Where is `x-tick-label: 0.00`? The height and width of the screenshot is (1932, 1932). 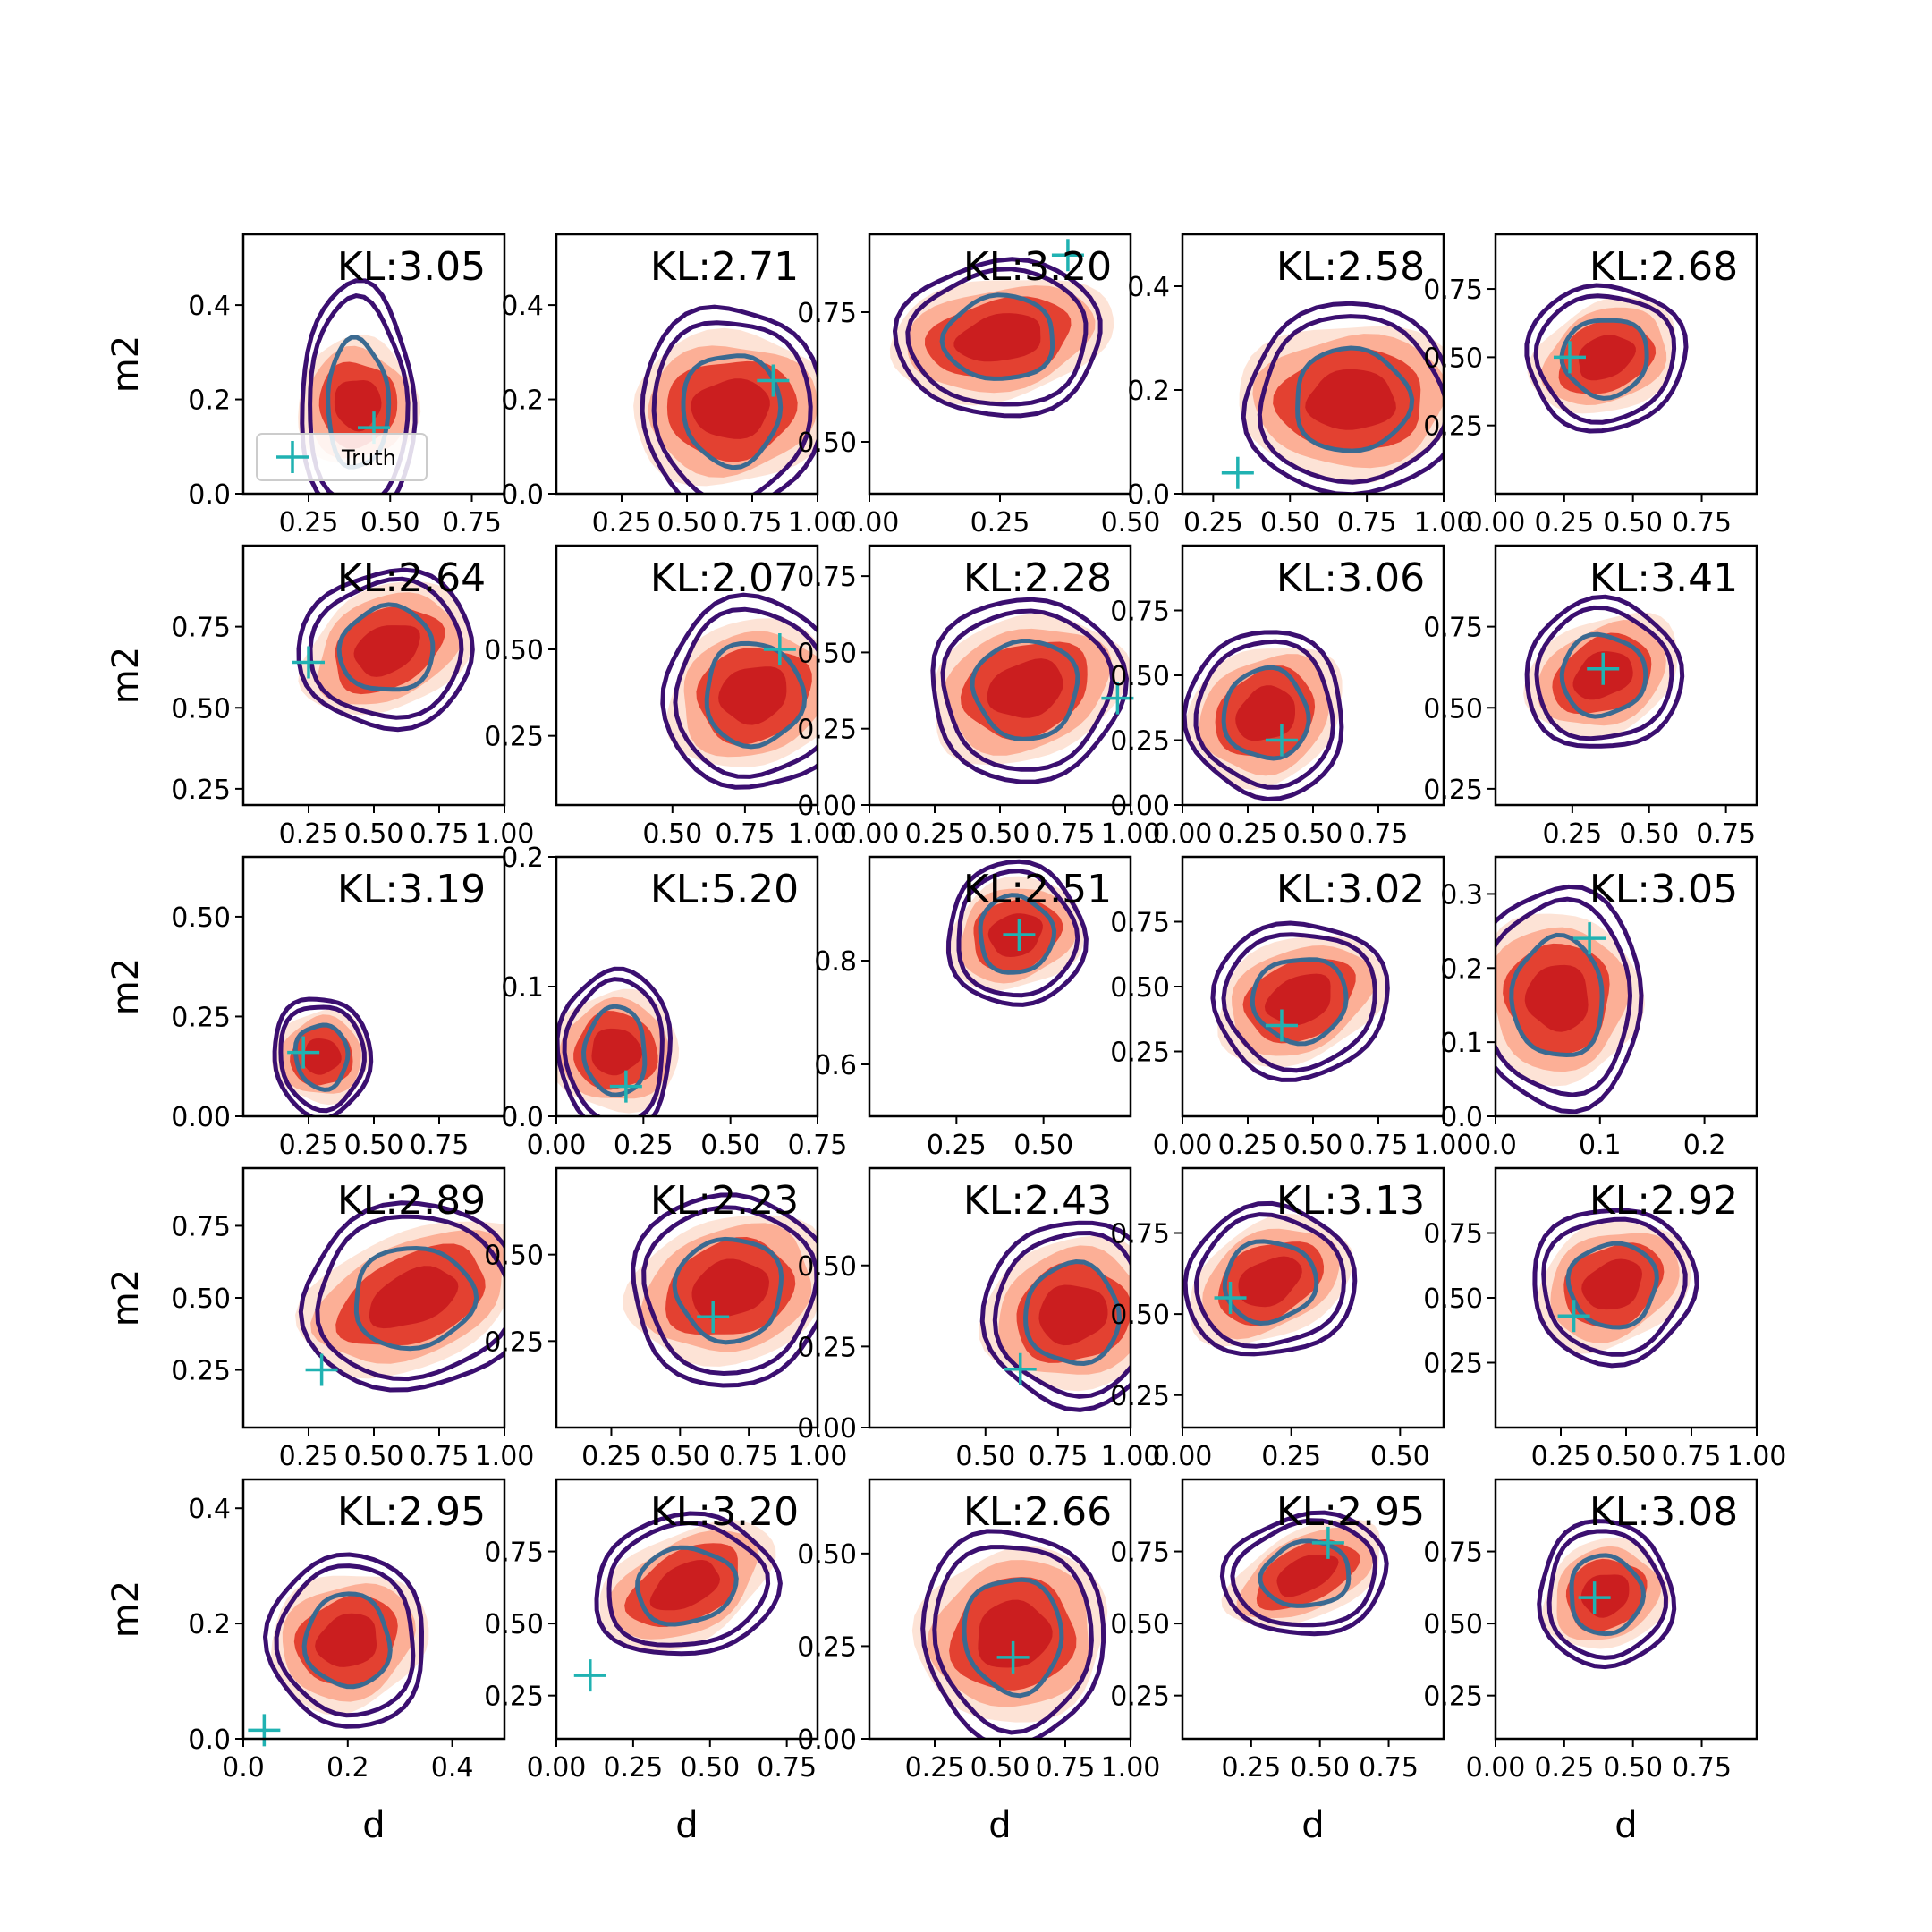
x-tick-label: 0.00 is located at coordinates (557, 1145).